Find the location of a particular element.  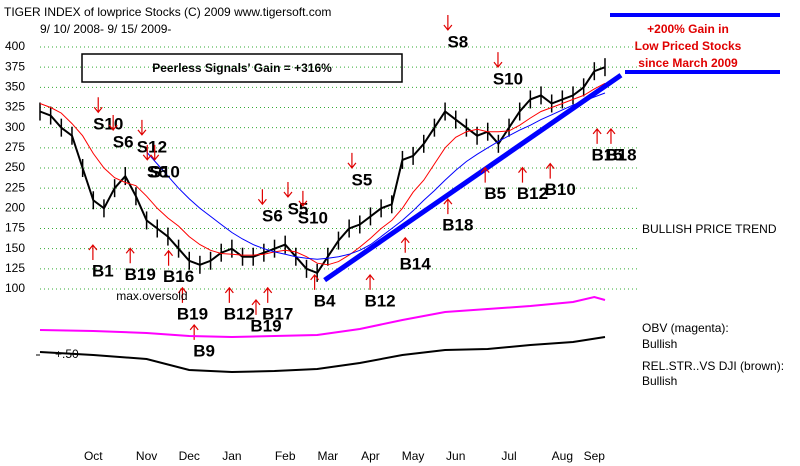

y-tick-label: 400 is located at coordinates (15, 46).